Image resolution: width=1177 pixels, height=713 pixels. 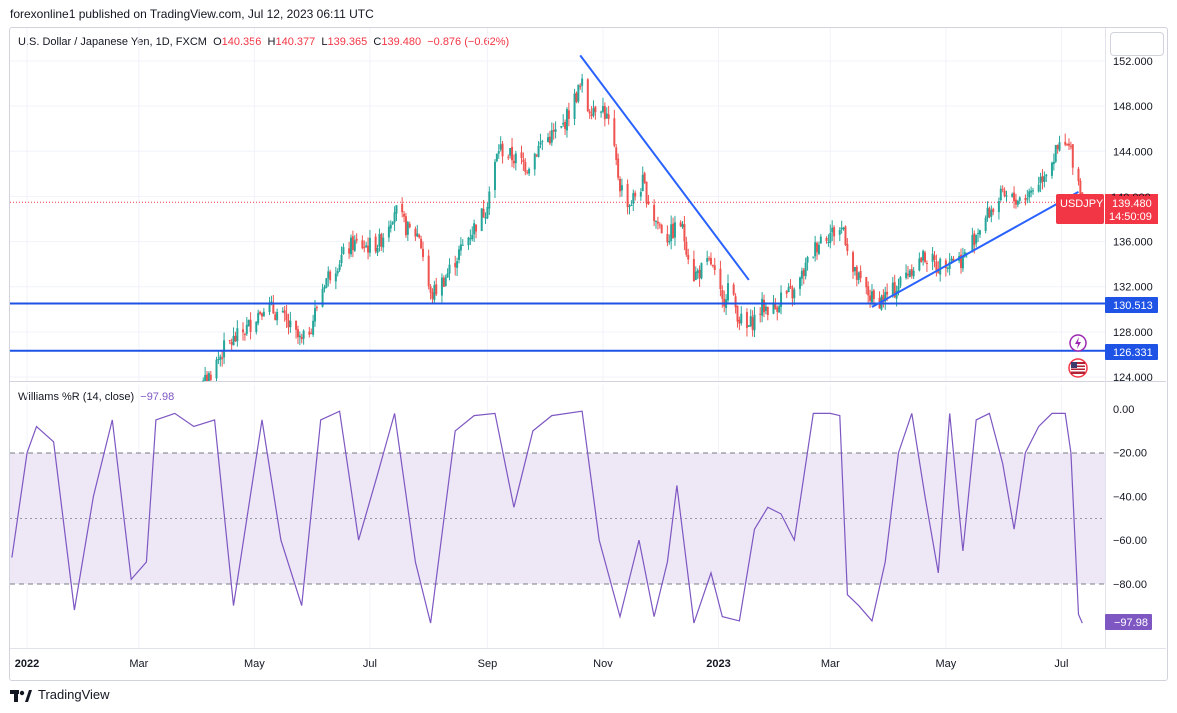 I want to click on time-tick-label: Mar, so click(x=138, y=664).